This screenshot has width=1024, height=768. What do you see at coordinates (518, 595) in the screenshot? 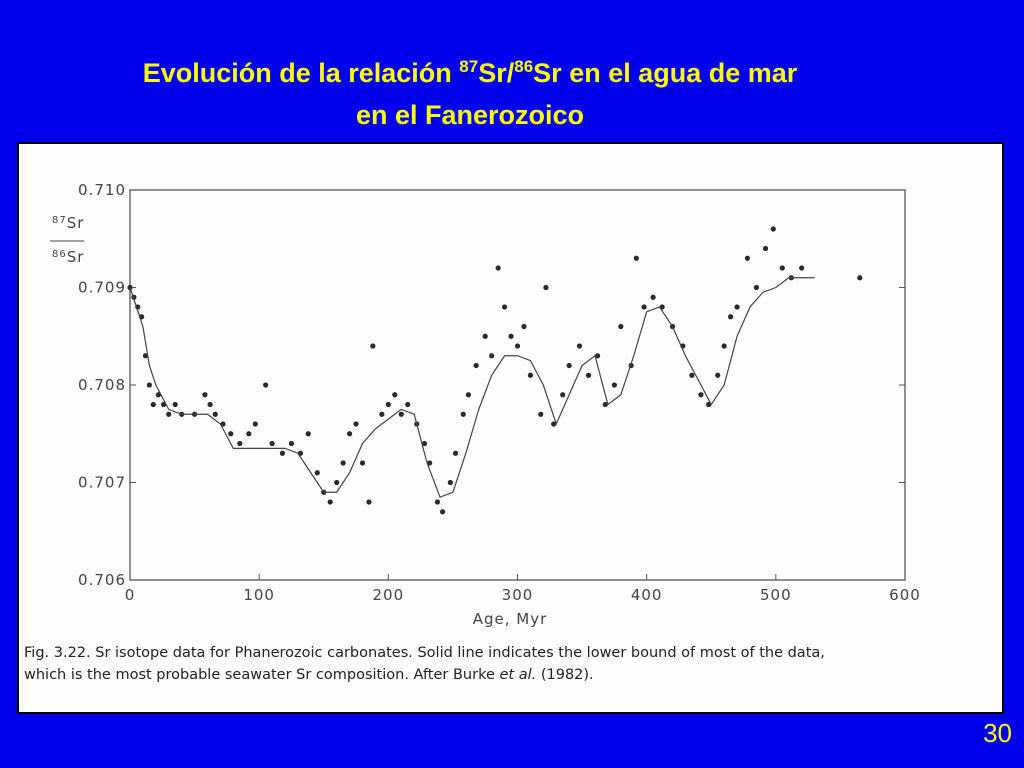
I see `x-tick-label: 300` at bounding box center [518, 595].